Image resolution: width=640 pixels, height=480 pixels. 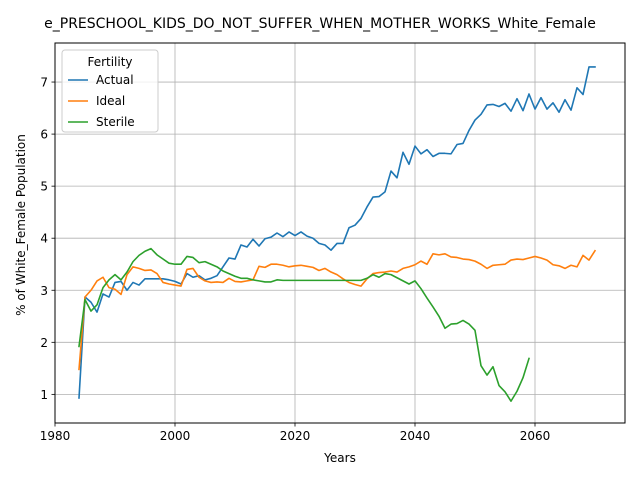 I want to click on y-tick-label: 2, so click(x=44, y=343).